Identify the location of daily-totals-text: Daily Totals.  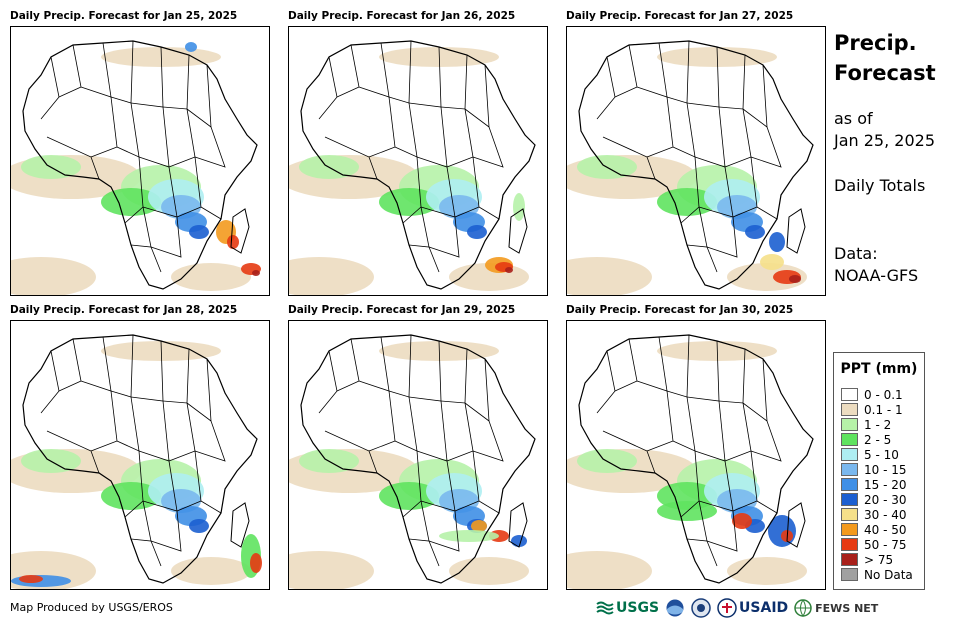
(880, 185).